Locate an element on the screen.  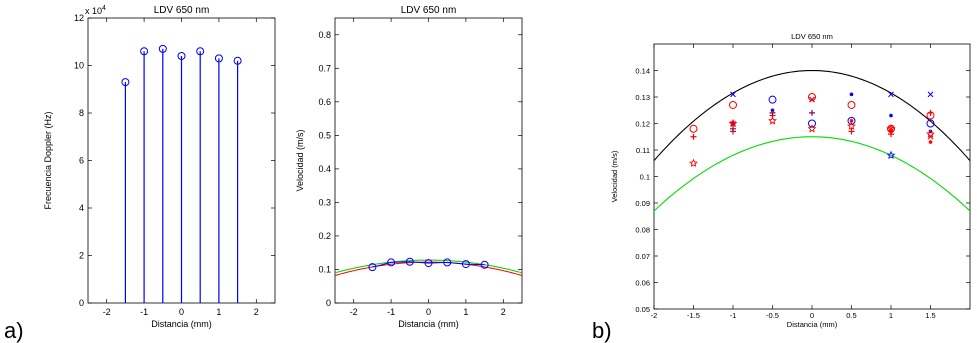
chart1-exponent-power: 4 is located at coordinates (104, 8).